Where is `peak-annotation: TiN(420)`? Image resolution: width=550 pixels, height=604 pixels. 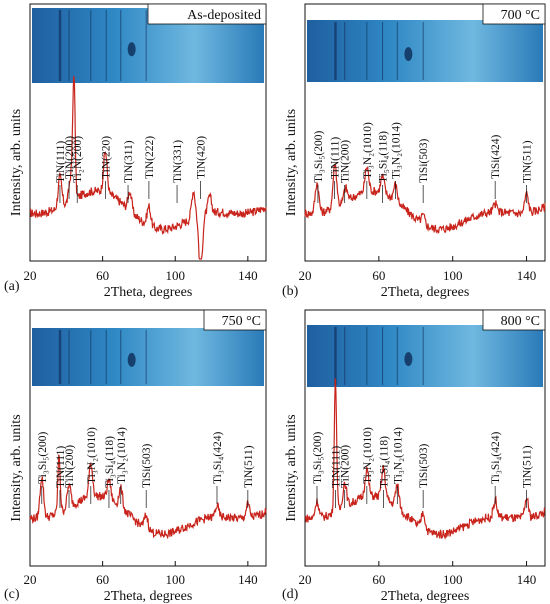
peak-annotation: TiN(420) is located at coordinates (202, 157).